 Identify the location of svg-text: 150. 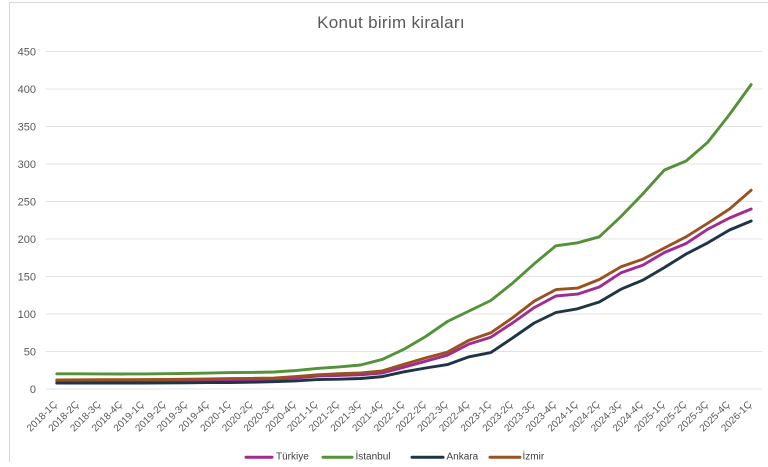
(27, 278).